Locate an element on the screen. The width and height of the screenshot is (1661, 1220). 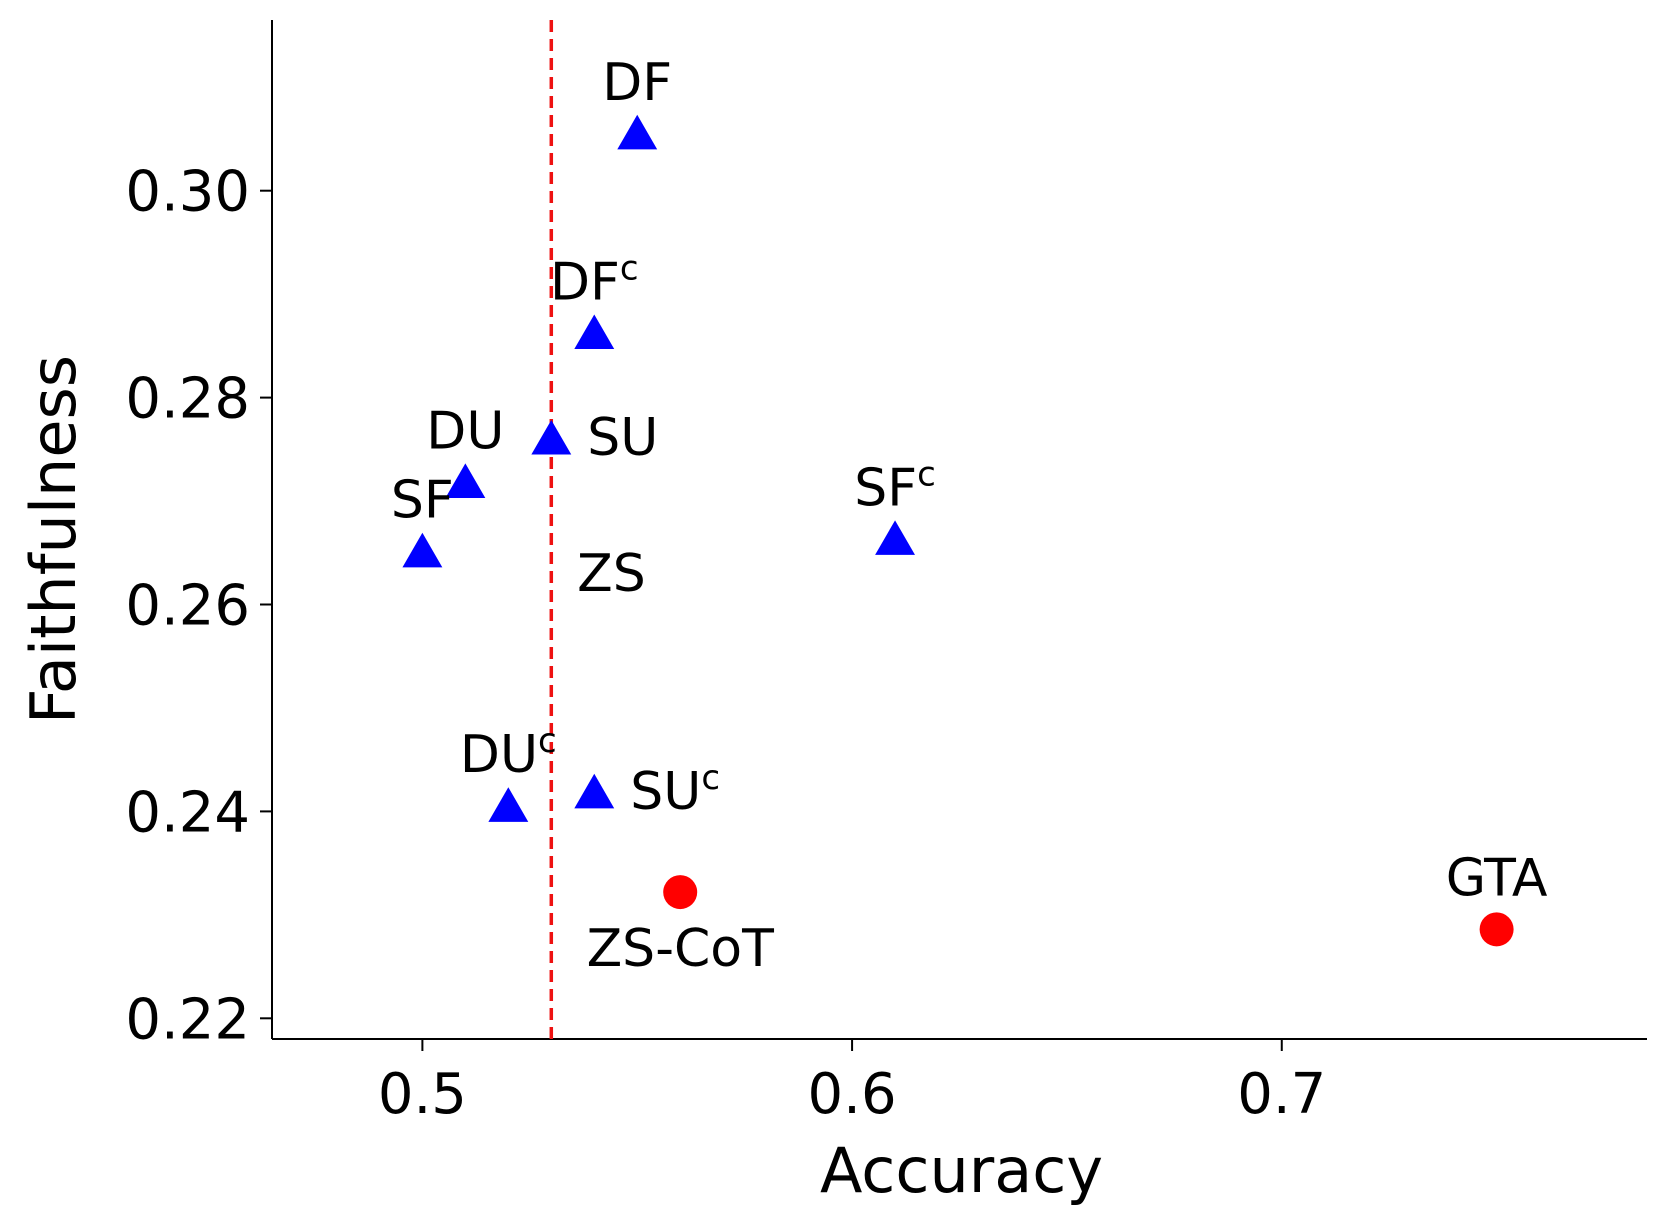
point-label: ZS-CoT is located at coordinates (681, 949).